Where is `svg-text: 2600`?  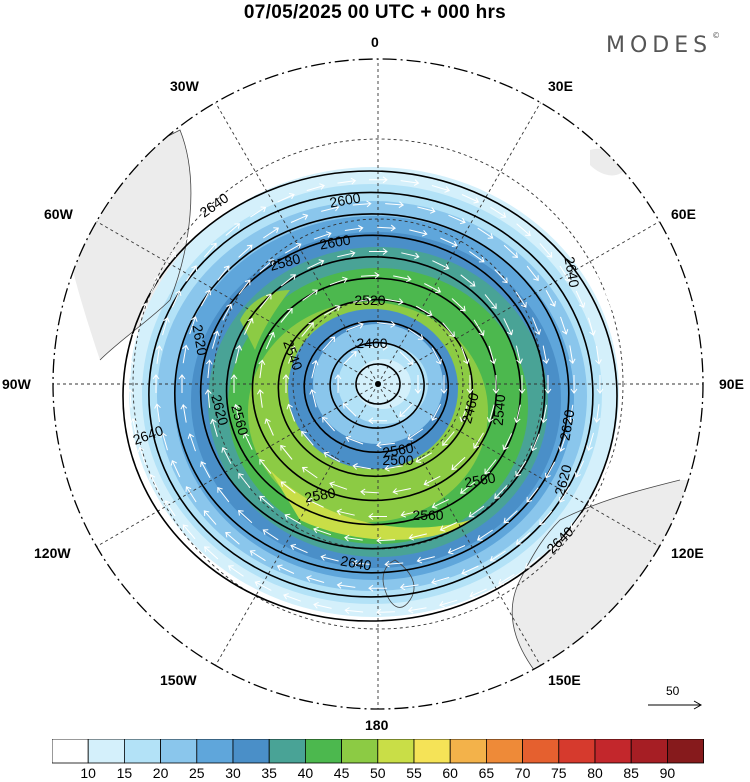
svg-text: 2600 is located at coordinates (345, 199).